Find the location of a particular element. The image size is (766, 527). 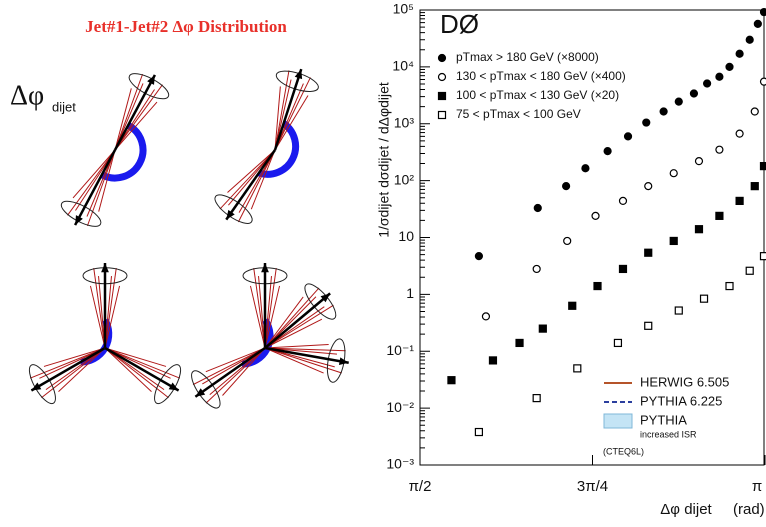

diagram-label-sub: dijet is located at coordinates (64, 106).